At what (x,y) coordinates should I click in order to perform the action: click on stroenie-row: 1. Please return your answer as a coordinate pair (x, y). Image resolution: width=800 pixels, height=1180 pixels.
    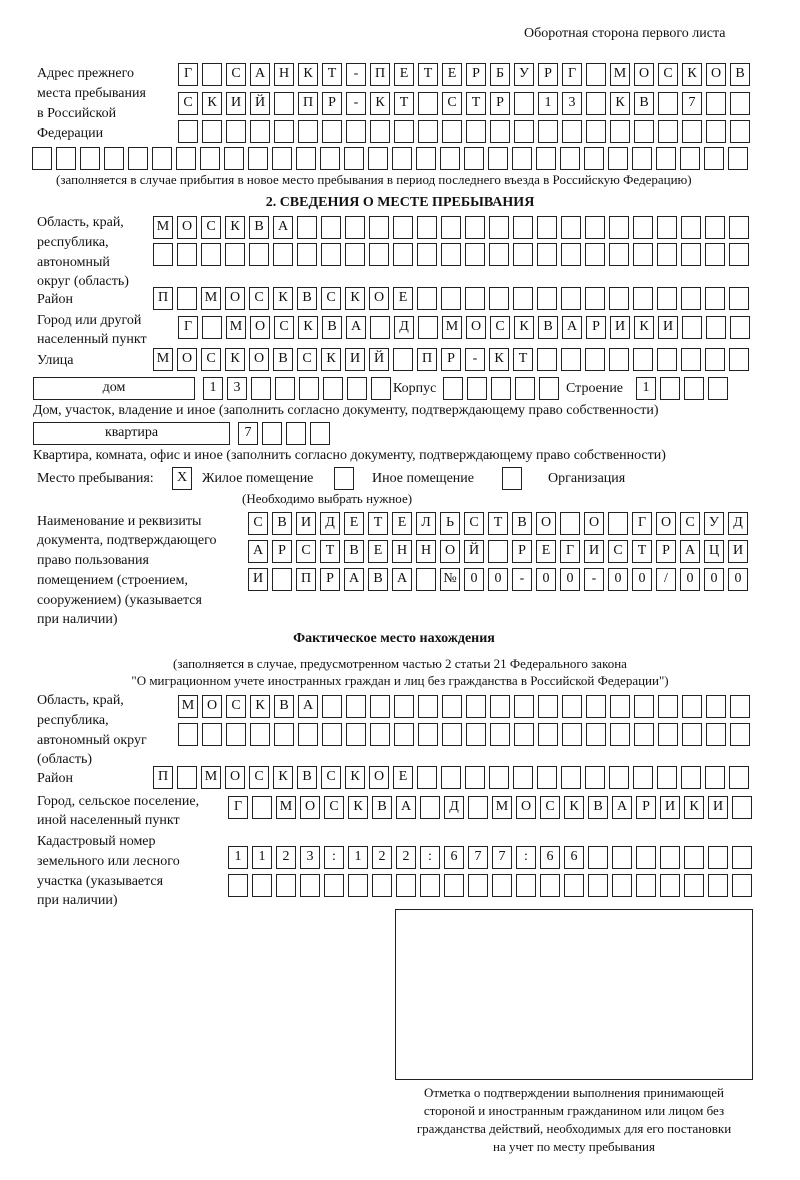
    Looking at the image, I should click on (682, 388).